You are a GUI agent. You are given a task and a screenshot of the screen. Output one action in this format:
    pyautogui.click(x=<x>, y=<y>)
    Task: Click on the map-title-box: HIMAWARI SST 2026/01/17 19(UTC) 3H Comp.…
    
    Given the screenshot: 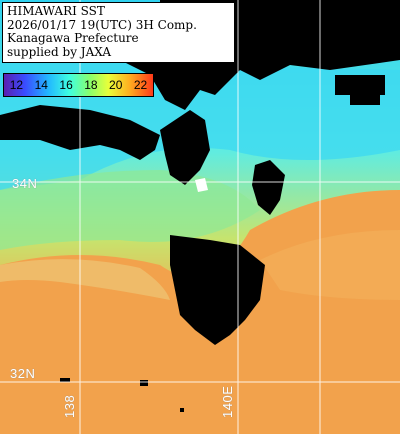 What is the action you would take?
    pyautogui.click(x=118, y=32)
    